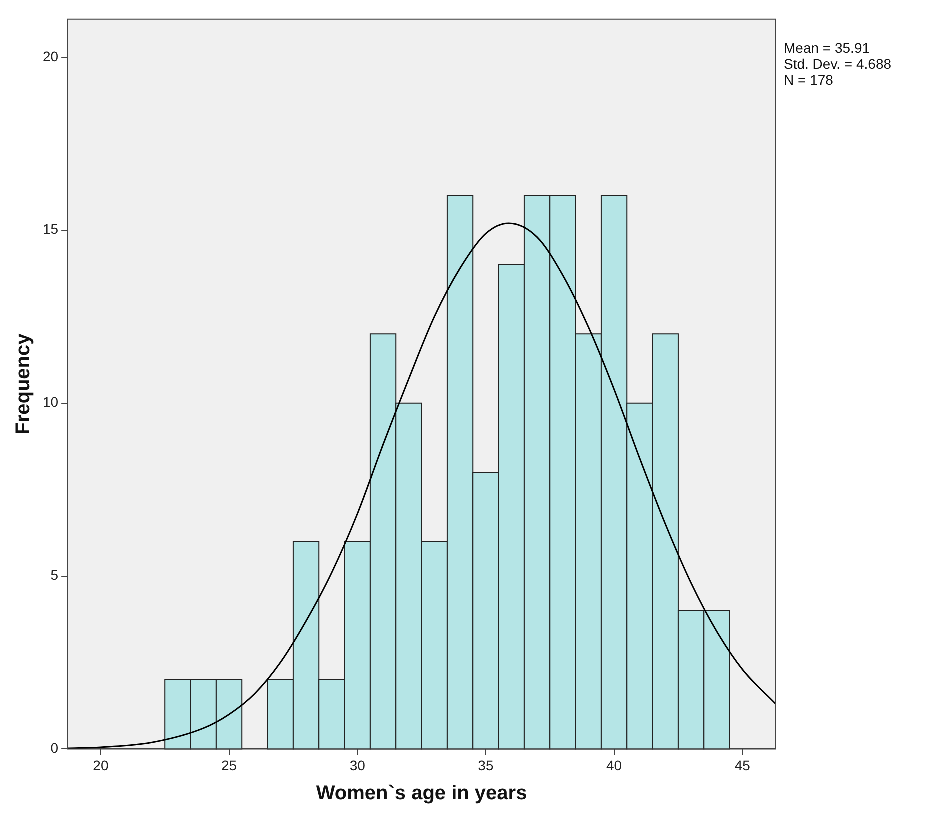 This screenshot has width=927, height=818. What do you see at coordinates (54, 575) in the screenshot?
I see `y-tick-label: 5` at bounding box center [54, 575].